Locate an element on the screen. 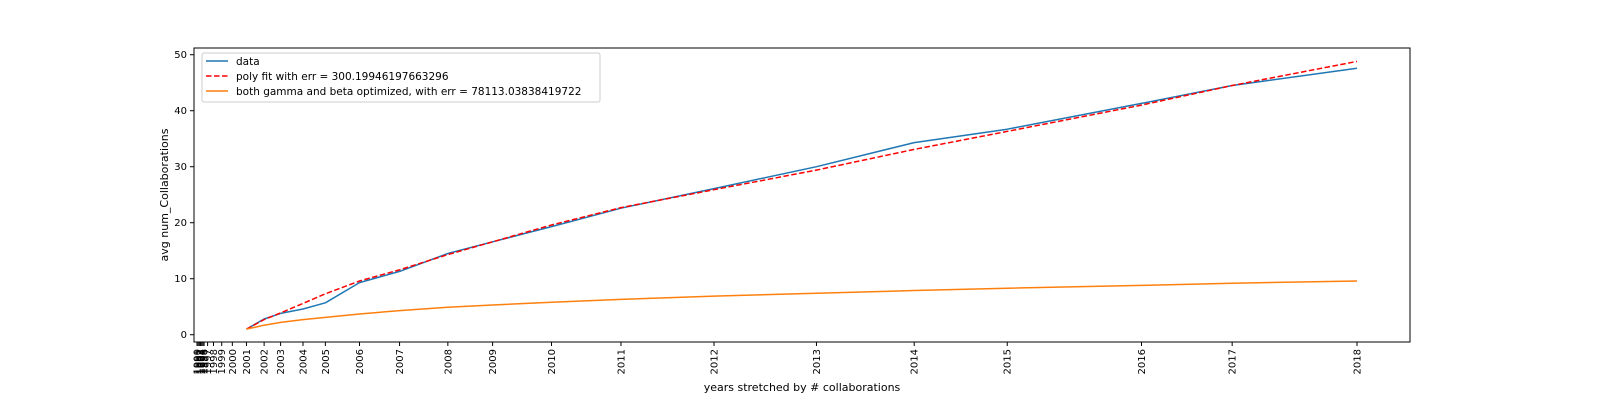 Image resolution: width=1600 pixels, height=400 pixels. x-tick-label: 1999 is located at coordinates (222, 361).